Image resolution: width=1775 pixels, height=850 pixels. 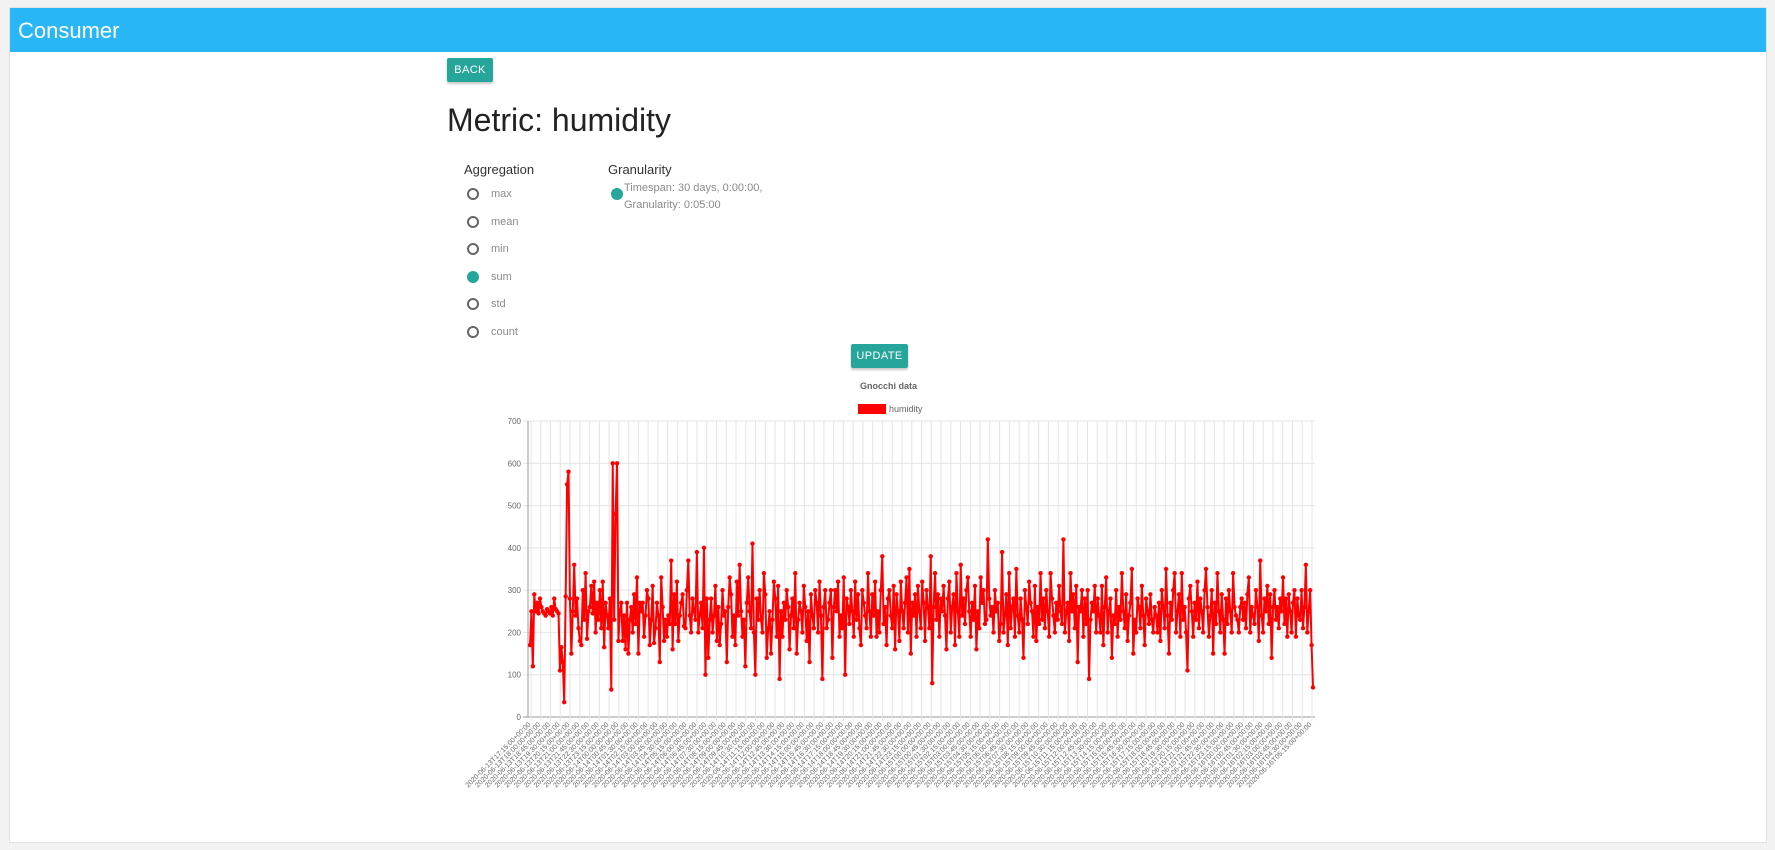 I want to click on granularity-label: Granularity, so click(x=640, y=169).